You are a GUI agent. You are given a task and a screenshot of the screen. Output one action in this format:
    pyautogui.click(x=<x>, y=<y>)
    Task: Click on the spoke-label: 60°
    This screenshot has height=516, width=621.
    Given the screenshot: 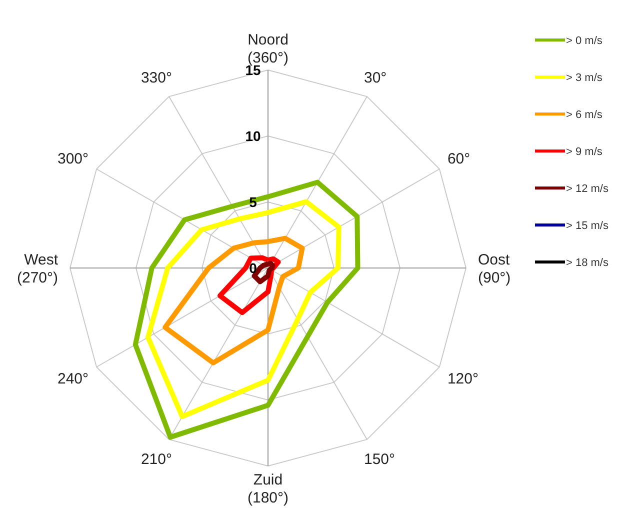 What is the action you would take?
    pyautogui.click(x=458, y=159)
    